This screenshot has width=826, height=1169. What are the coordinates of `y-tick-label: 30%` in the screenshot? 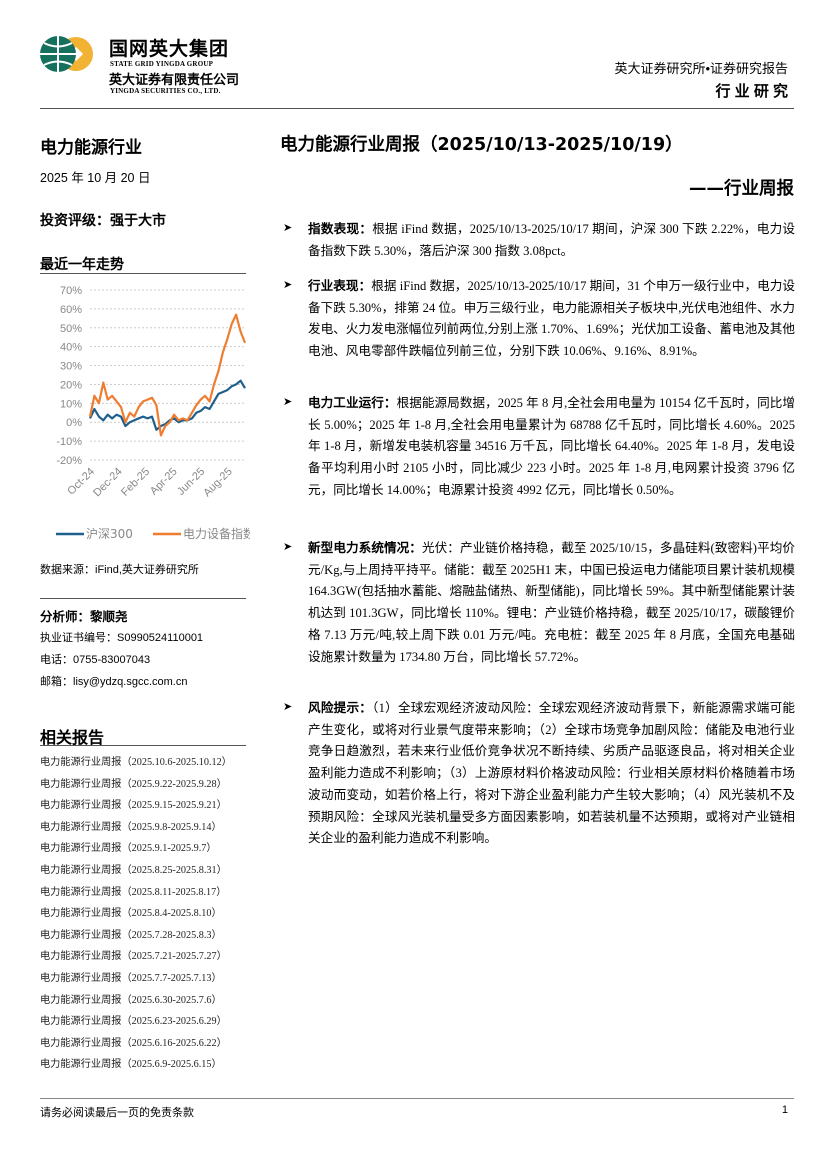 It's located at (71, 367).